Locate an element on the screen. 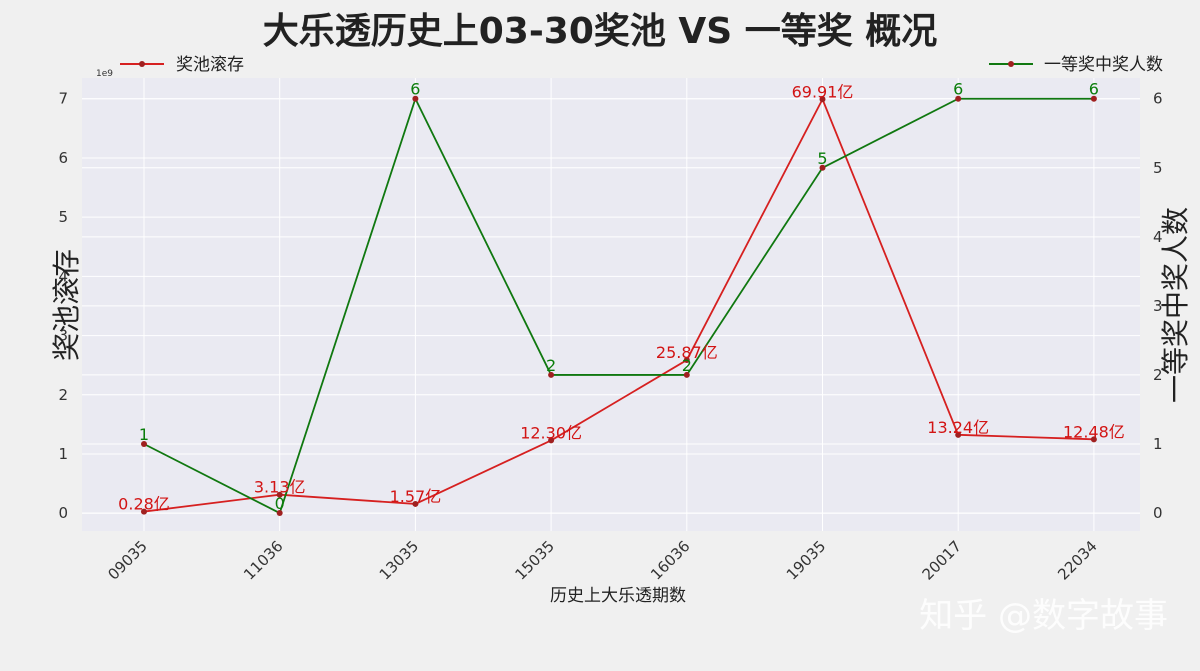 This screenshot has width=1200, height=671. data-label-pool: 0.28亿 is located at coordinates (144, 504).